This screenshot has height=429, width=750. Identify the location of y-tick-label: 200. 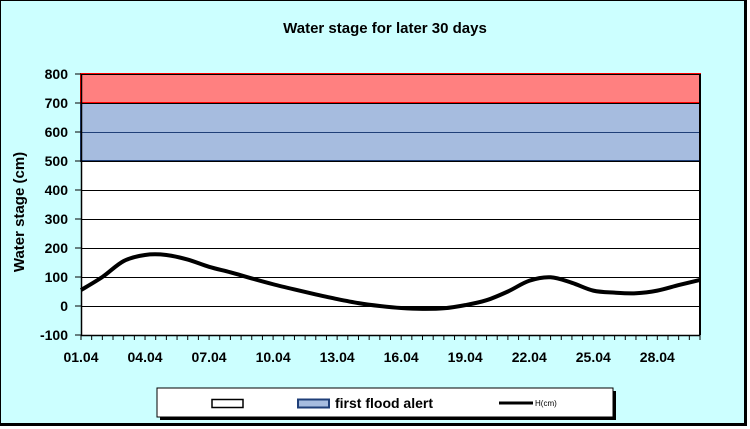
(57, 248).